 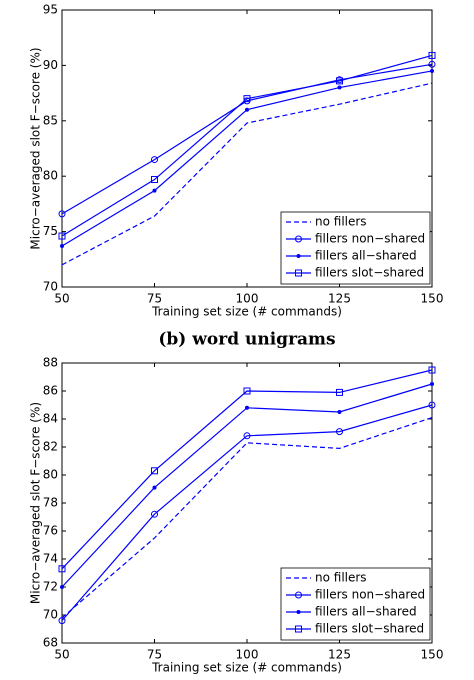 I want to click on y-tick-label: 74, so click(x=50, y=559).